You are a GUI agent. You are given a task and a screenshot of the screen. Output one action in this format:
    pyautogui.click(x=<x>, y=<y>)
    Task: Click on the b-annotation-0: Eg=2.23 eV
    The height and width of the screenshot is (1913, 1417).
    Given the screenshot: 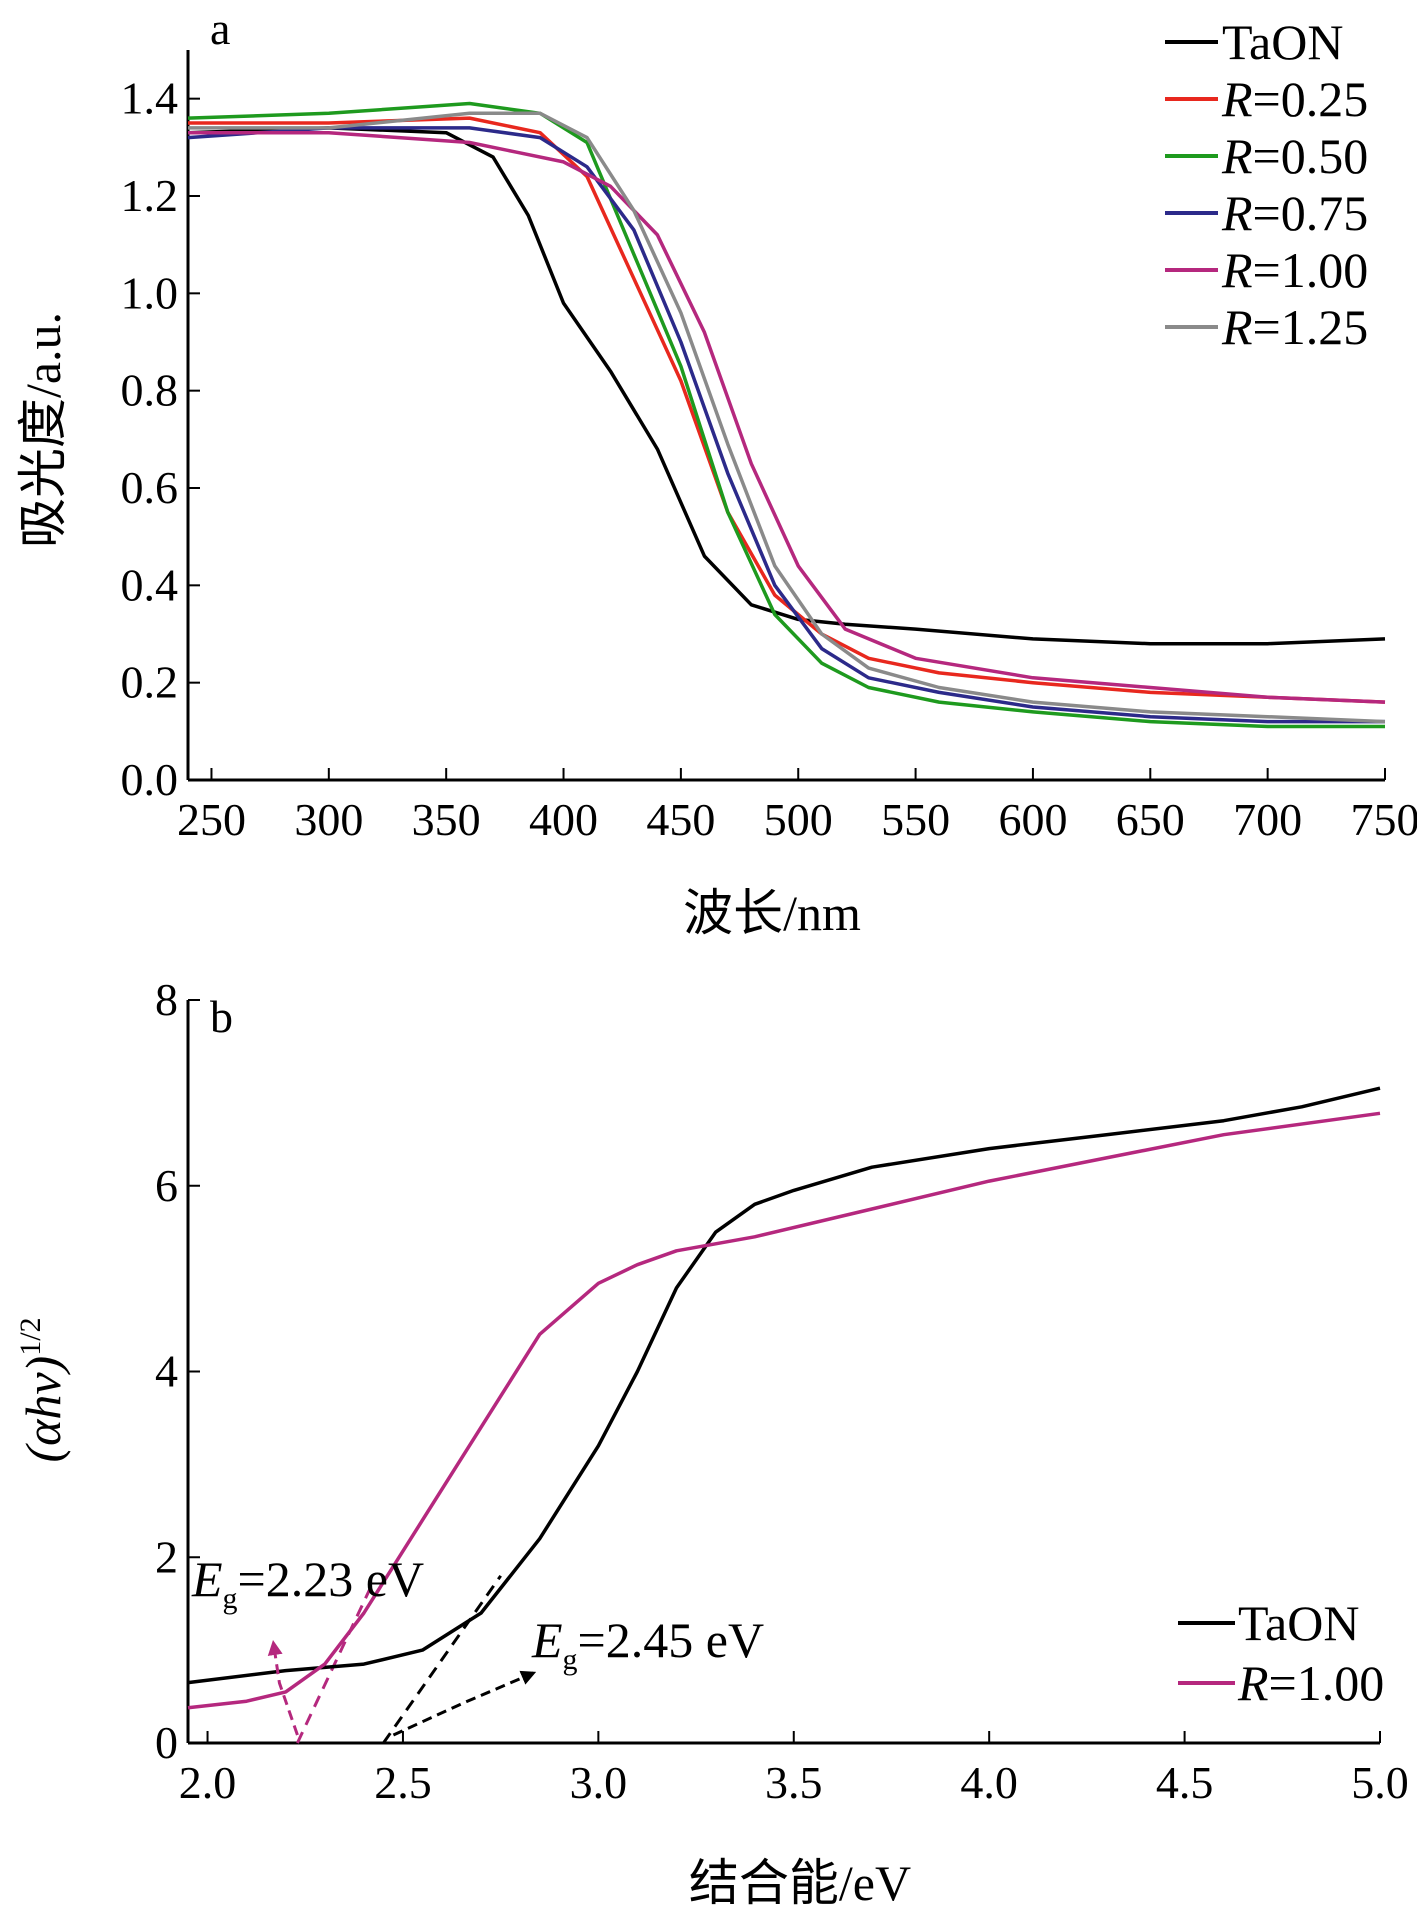 What is the action you would take?
    pyautogui.click(x=307, y=1583)
    